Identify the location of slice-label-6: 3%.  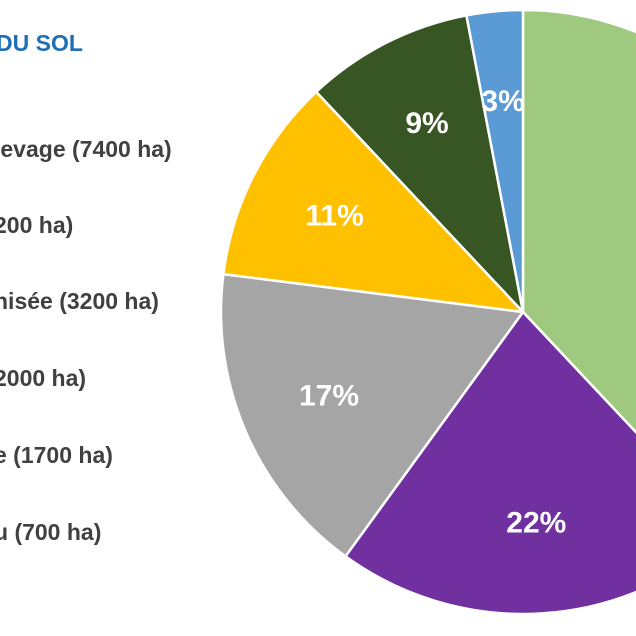
(502, 101).